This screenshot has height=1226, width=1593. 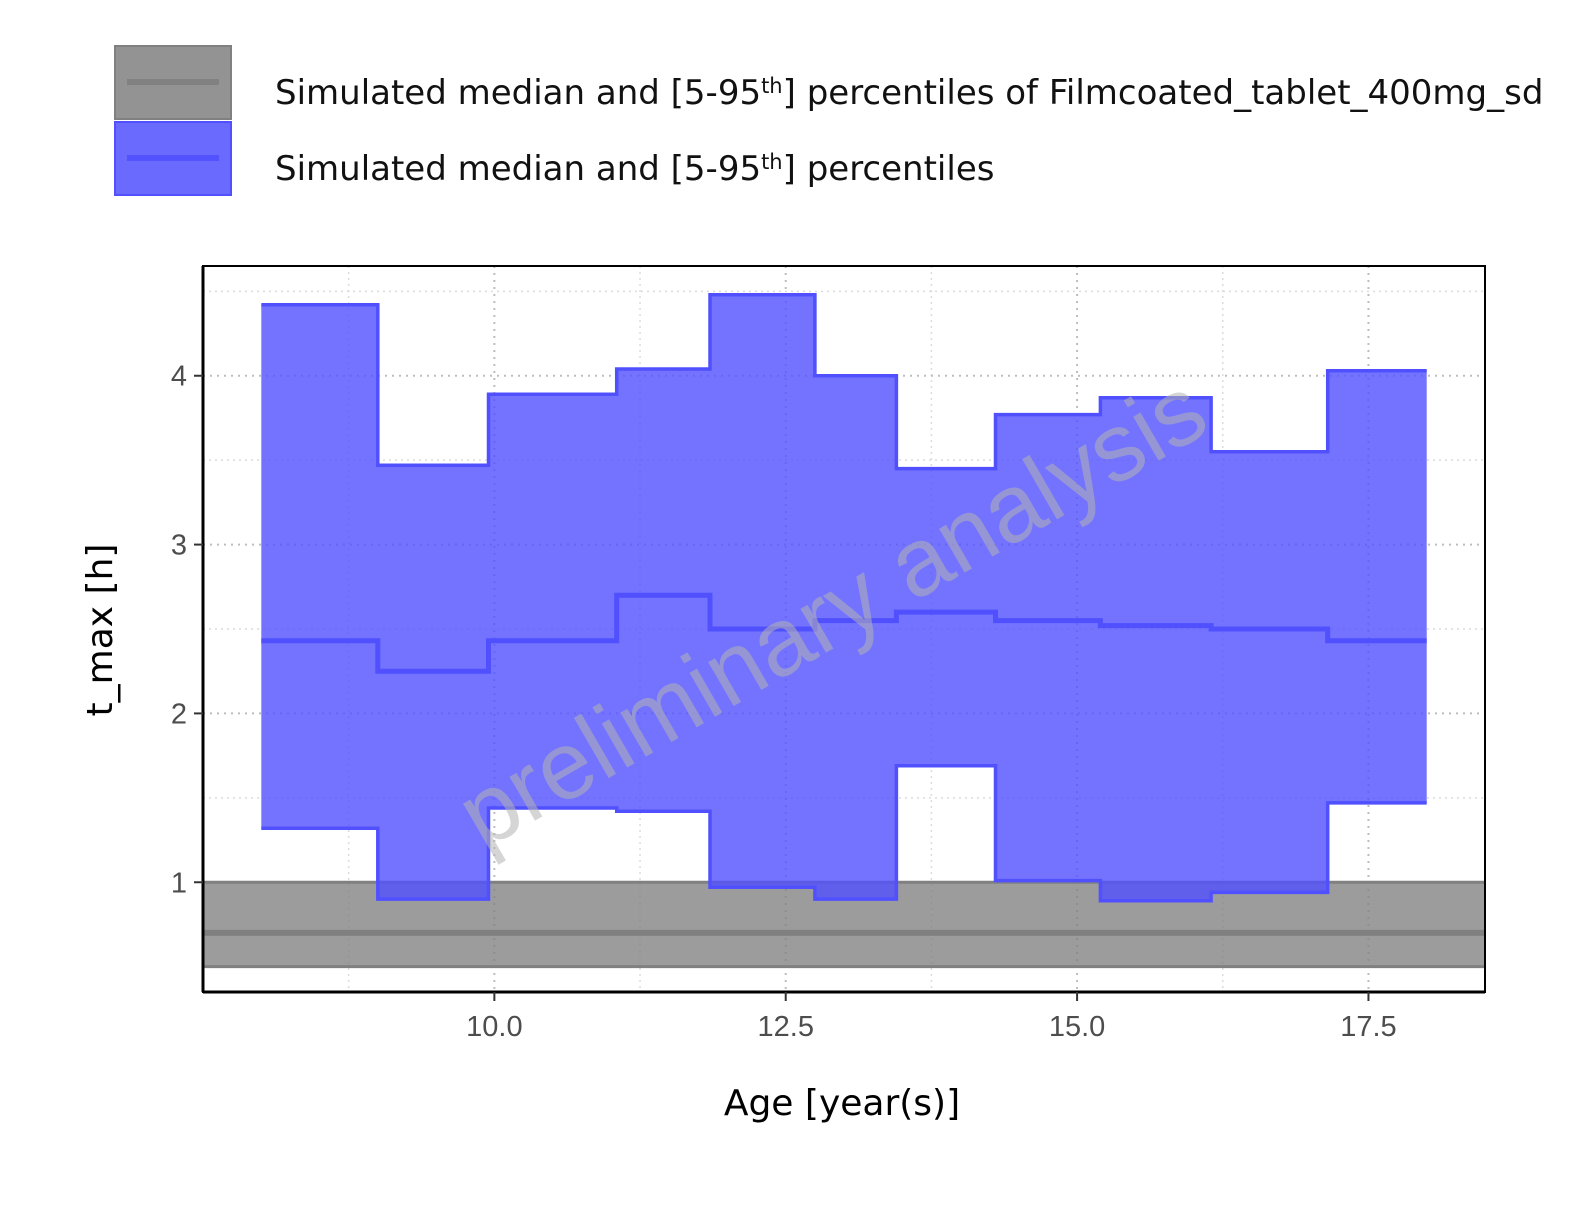 What do you see at coordinates (494, 1027) in the screenshot?
I see `x-tick-label: 10.0` at bounding box center [494, 1027].